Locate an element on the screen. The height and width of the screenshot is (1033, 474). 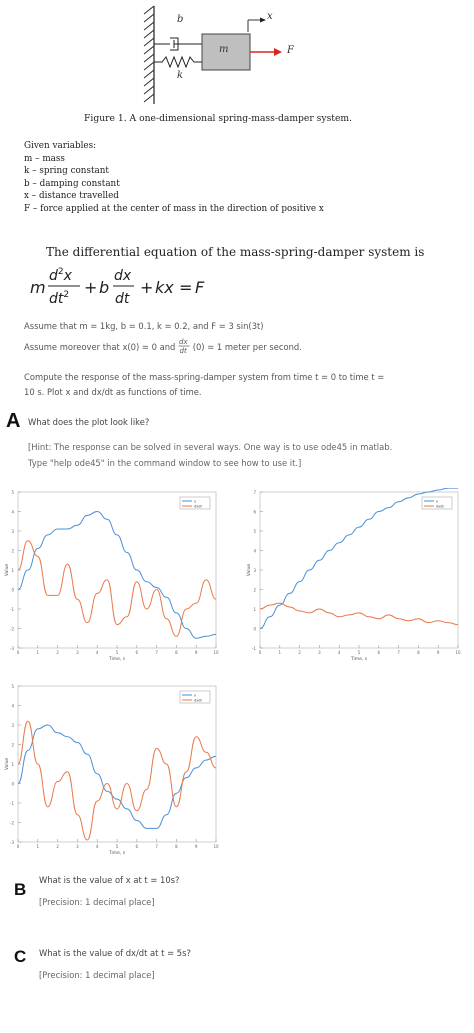
question-a-letter: A is located at coordinates (13, 421).